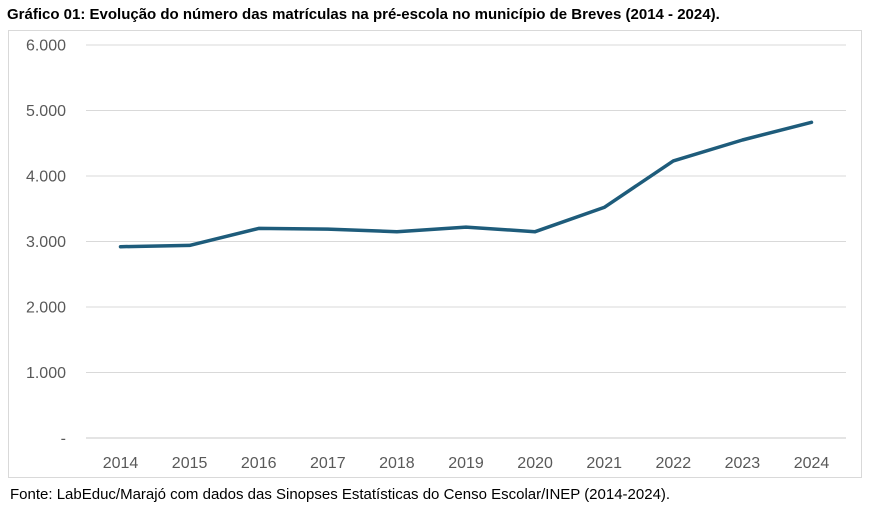 Image resolution: width=871 pixels, height=508 pixels. I want to click on x-tick-label: 2015, so click(190, 463).